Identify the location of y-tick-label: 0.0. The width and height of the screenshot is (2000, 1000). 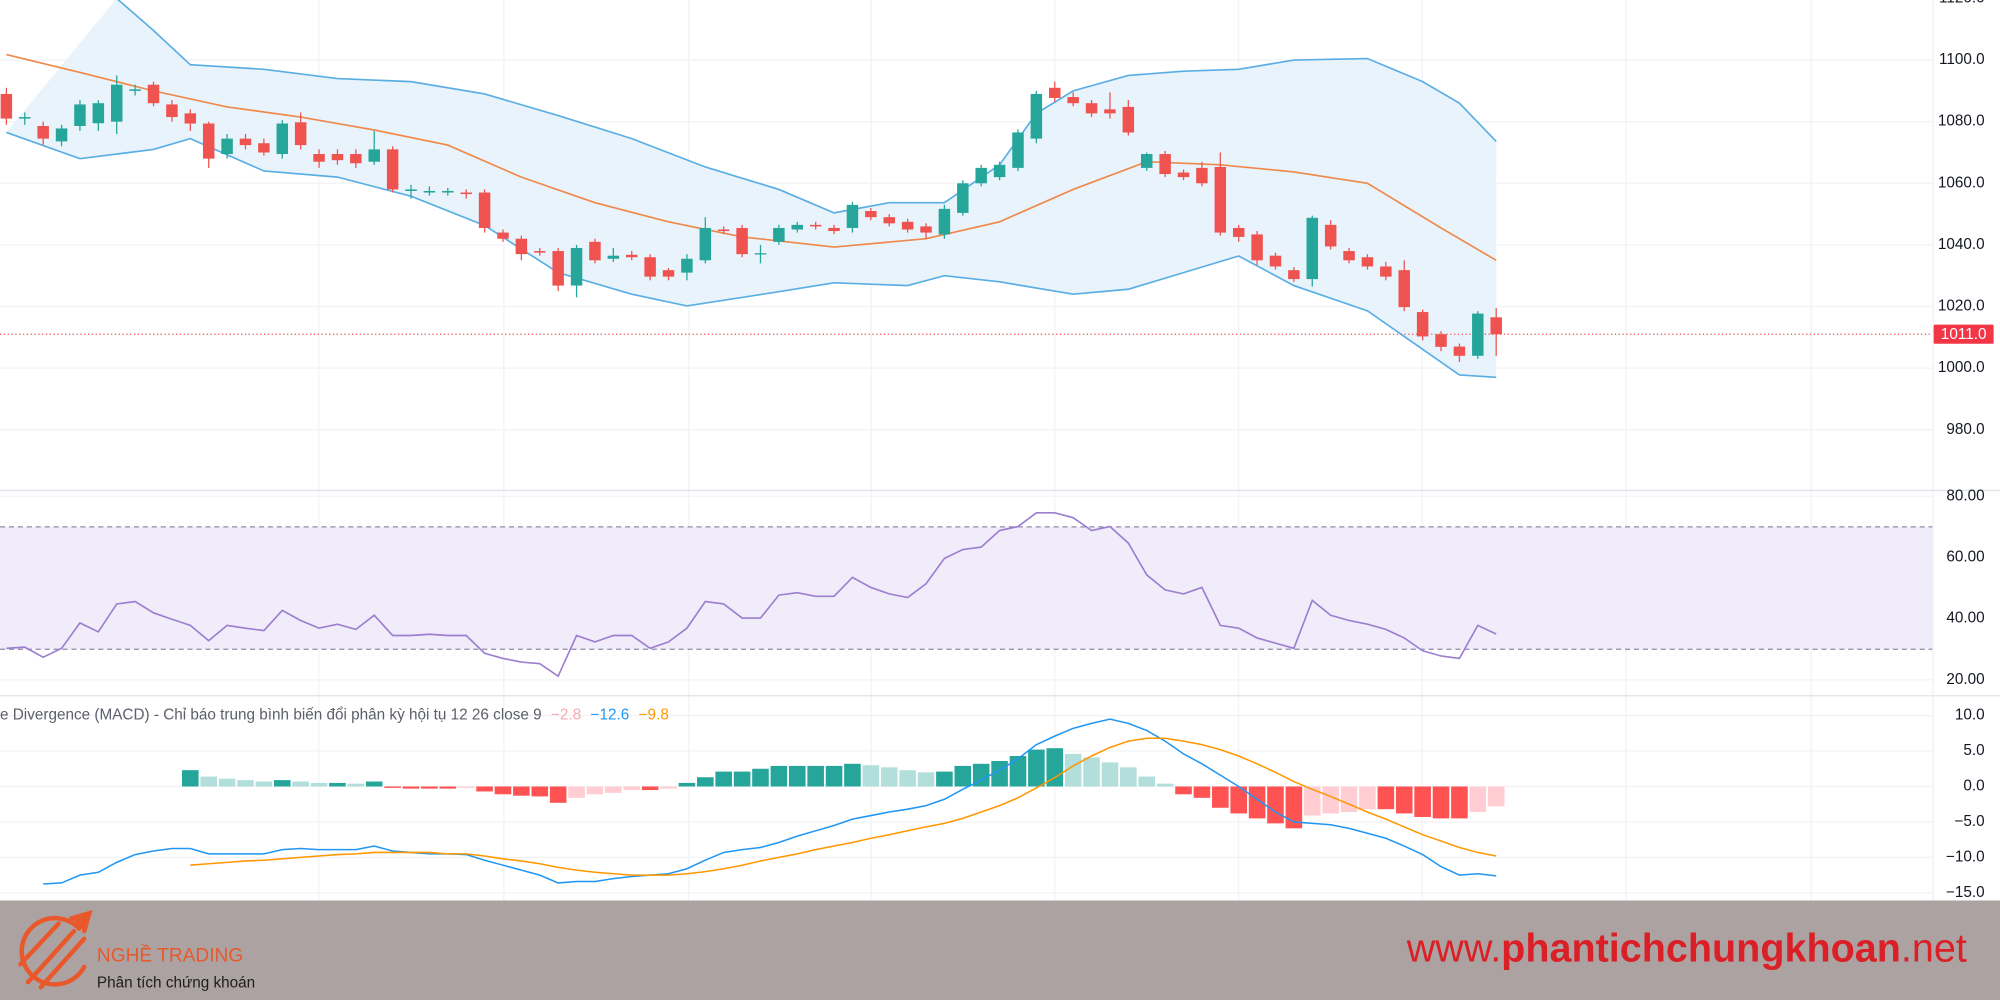
(1973, 786).